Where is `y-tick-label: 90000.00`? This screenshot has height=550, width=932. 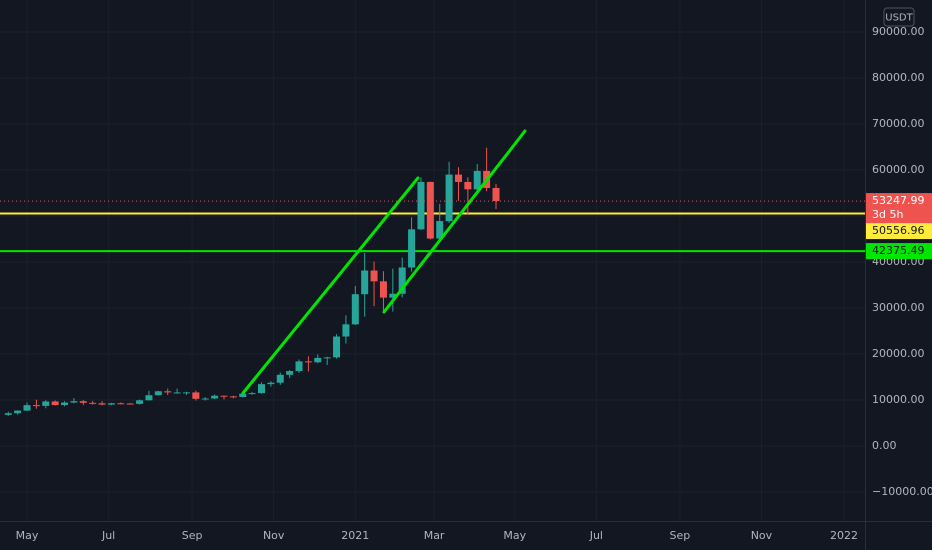
y-tick-label: 90000.00 is located at coordinates (898, 31).